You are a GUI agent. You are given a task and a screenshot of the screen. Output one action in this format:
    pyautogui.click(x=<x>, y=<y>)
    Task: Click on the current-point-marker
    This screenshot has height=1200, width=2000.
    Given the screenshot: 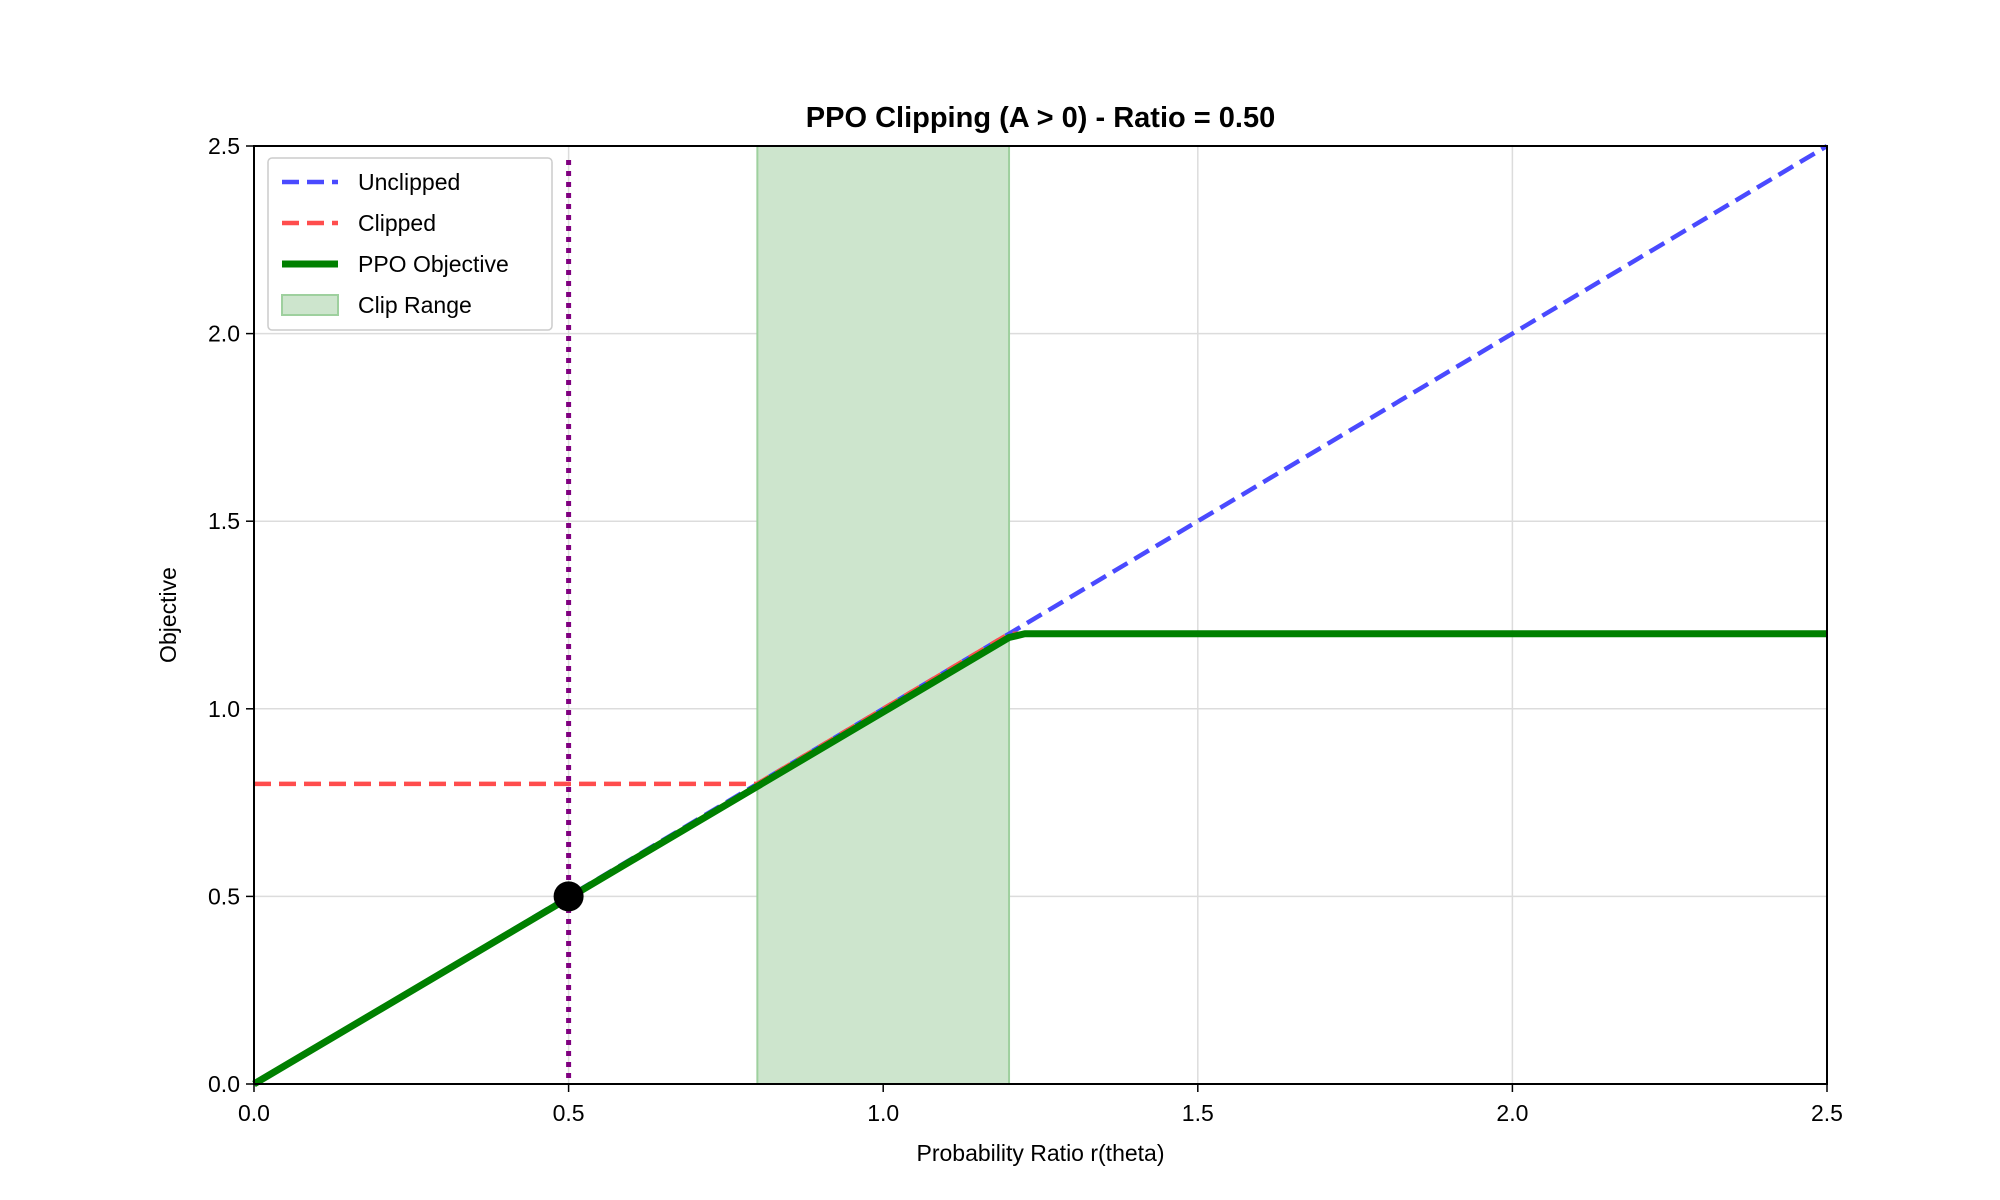 What is the action you would take?
    pyautogui.click(x=568, y=896)
    